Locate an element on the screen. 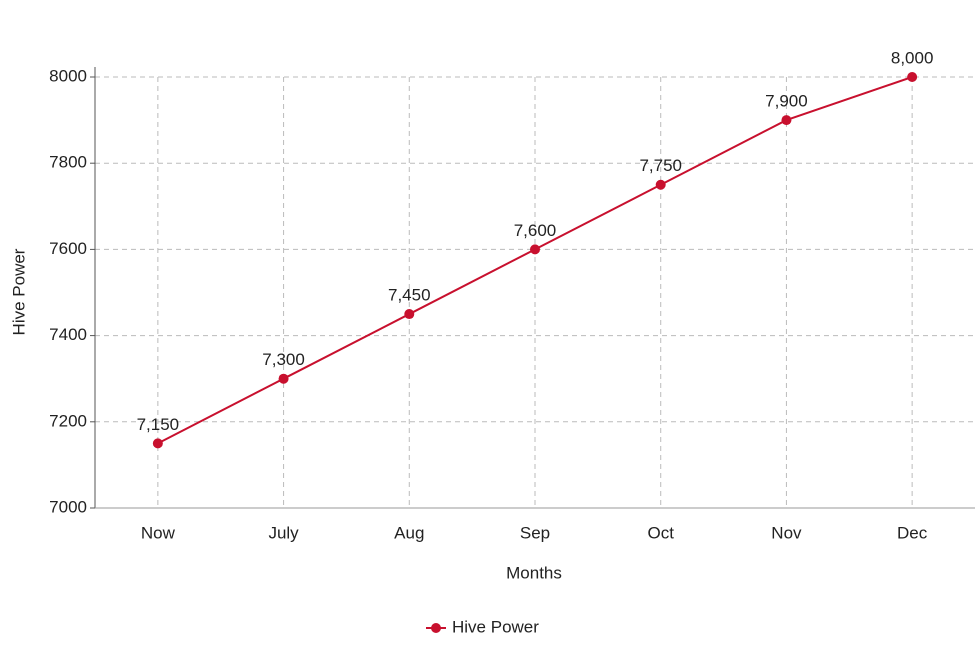 The image size is (977, 655). x-tick-label: July is located at coordinates (283, 532).